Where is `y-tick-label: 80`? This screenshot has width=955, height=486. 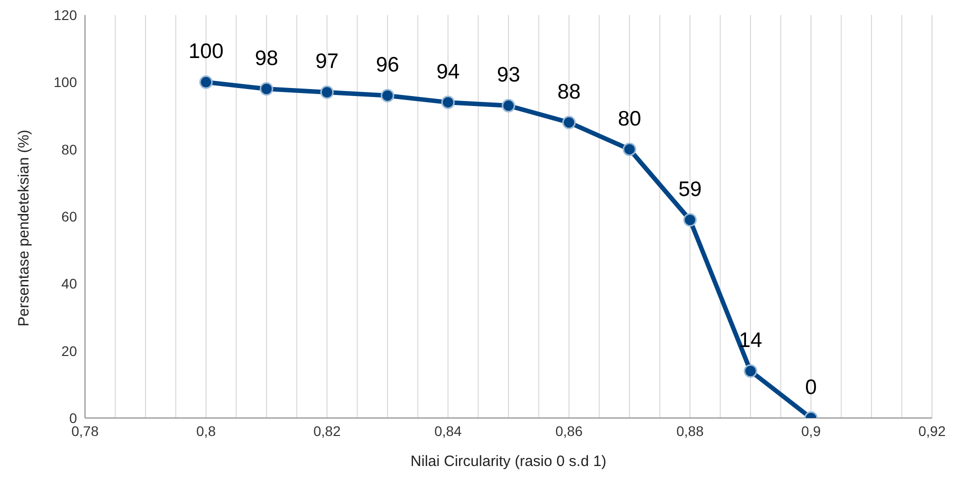
y-tick-label: 80 is located at coordinates (69, 149).